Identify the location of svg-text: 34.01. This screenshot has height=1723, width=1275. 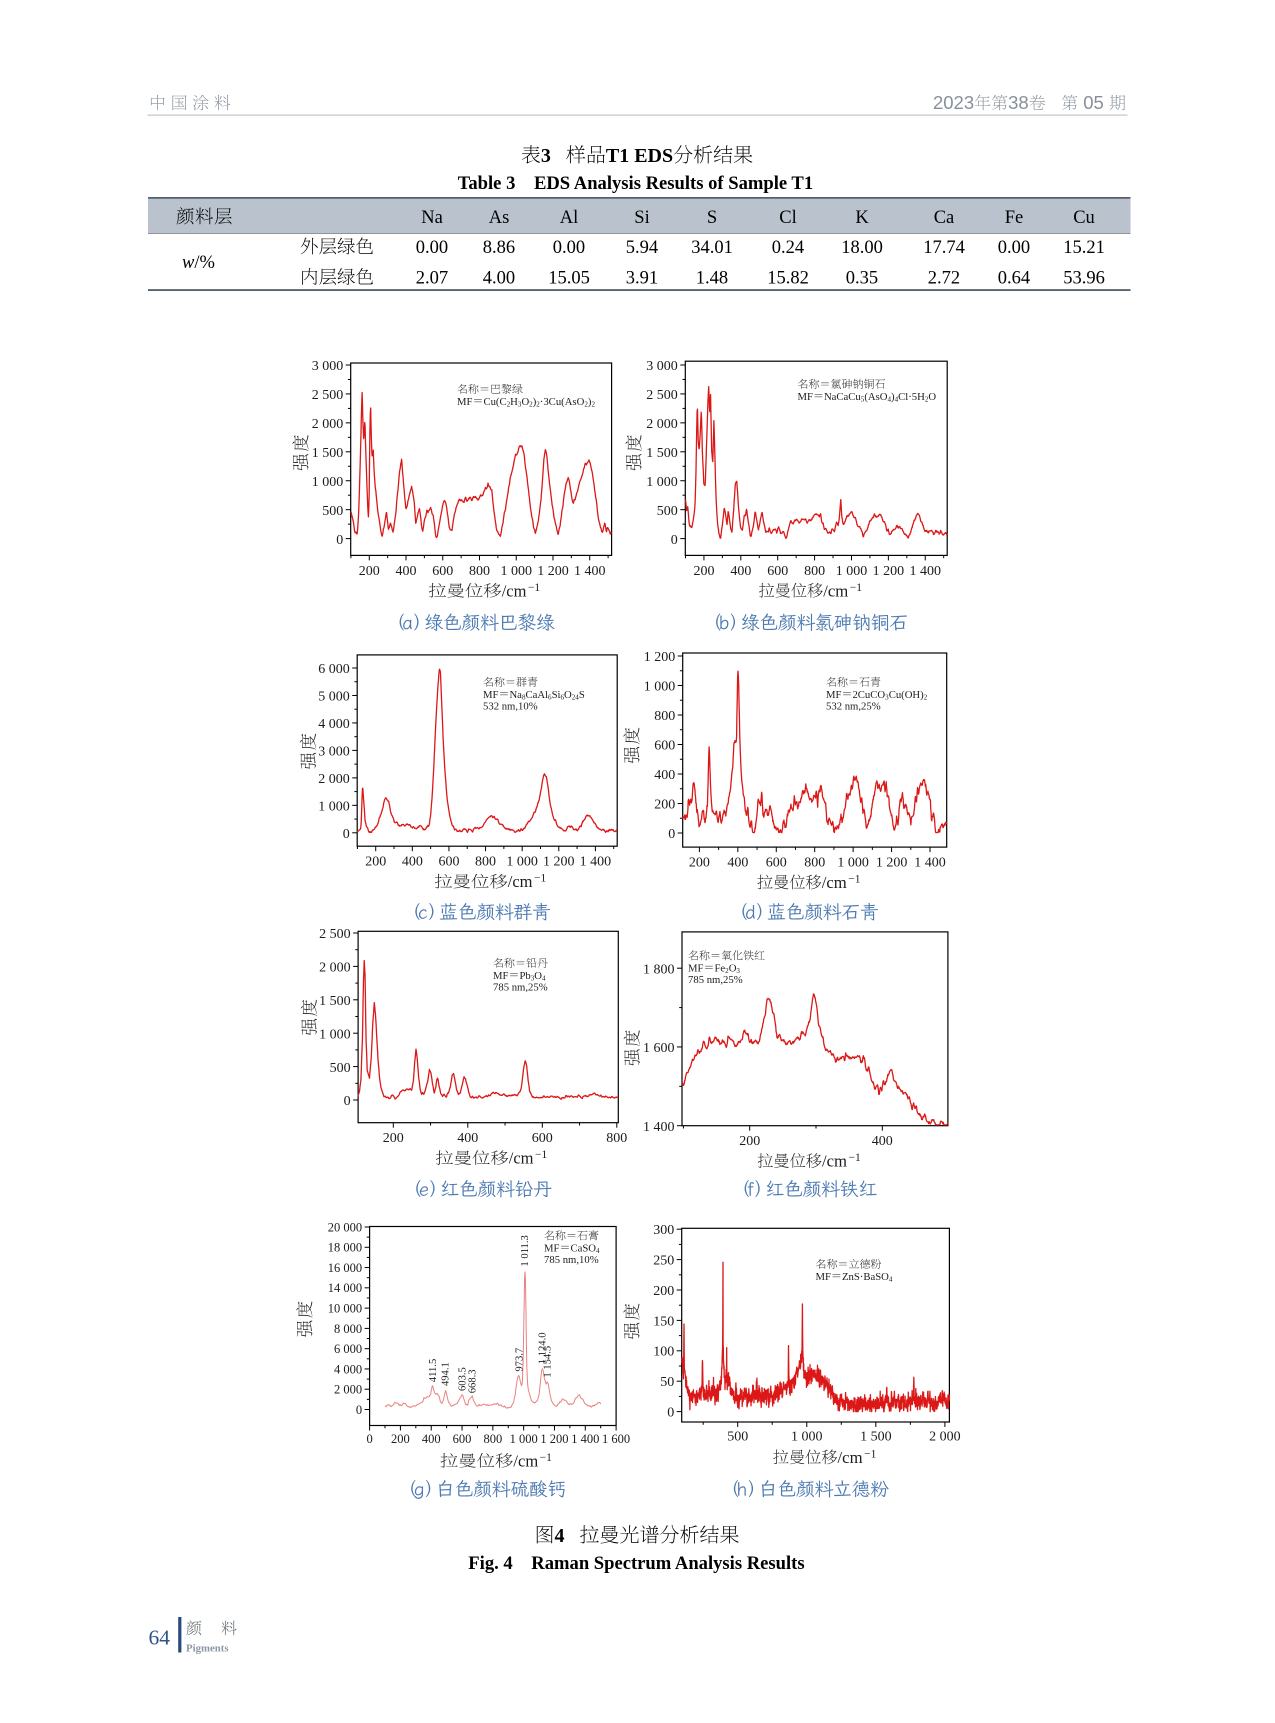
(712, 248).